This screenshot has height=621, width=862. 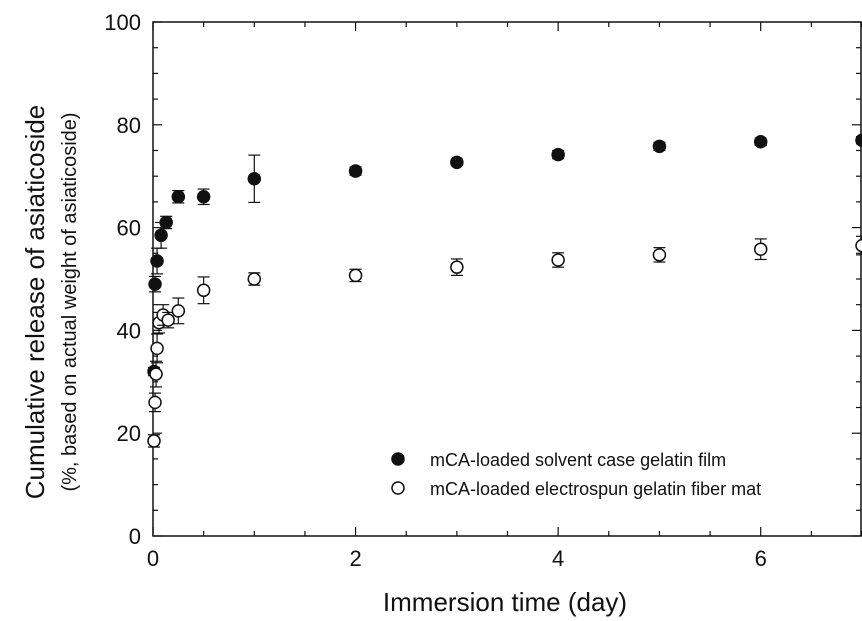 I want to click on y-tick-label: 80, so click(x=129, y=125).